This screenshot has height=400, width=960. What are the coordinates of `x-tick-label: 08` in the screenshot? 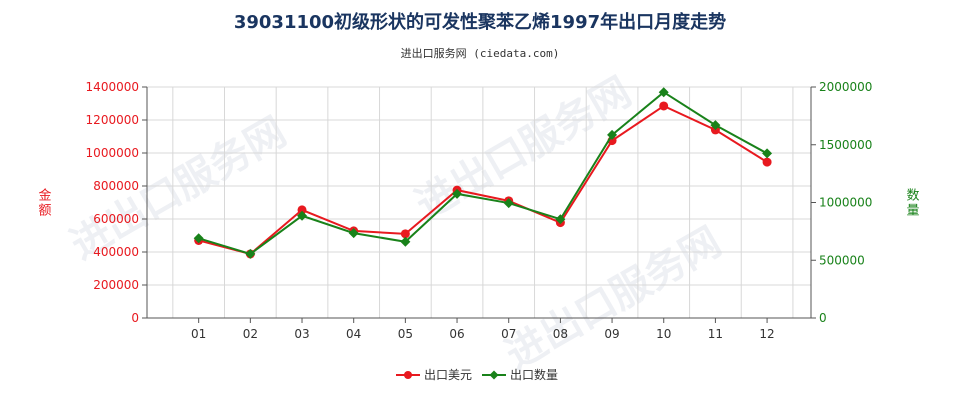 It's located at (560, 334).